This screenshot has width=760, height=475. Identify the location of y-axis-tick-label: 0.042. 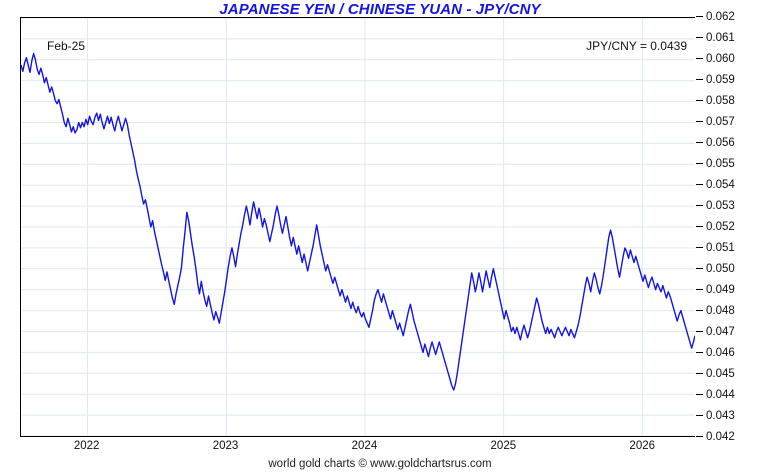
(715, 437).